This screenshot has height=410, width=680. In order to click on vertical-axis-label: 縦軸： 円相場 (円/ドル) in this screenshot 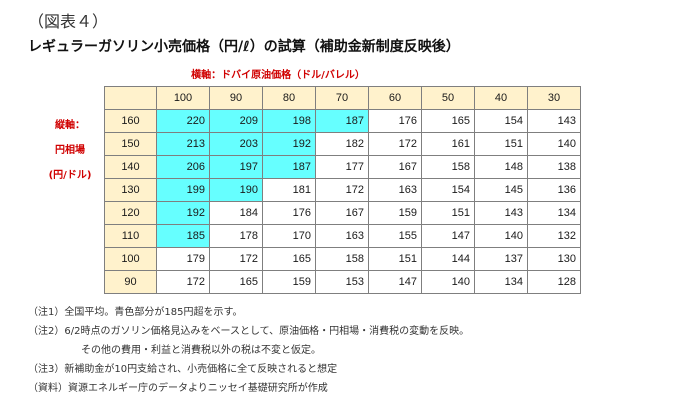, I will do `click(70, 150)`.